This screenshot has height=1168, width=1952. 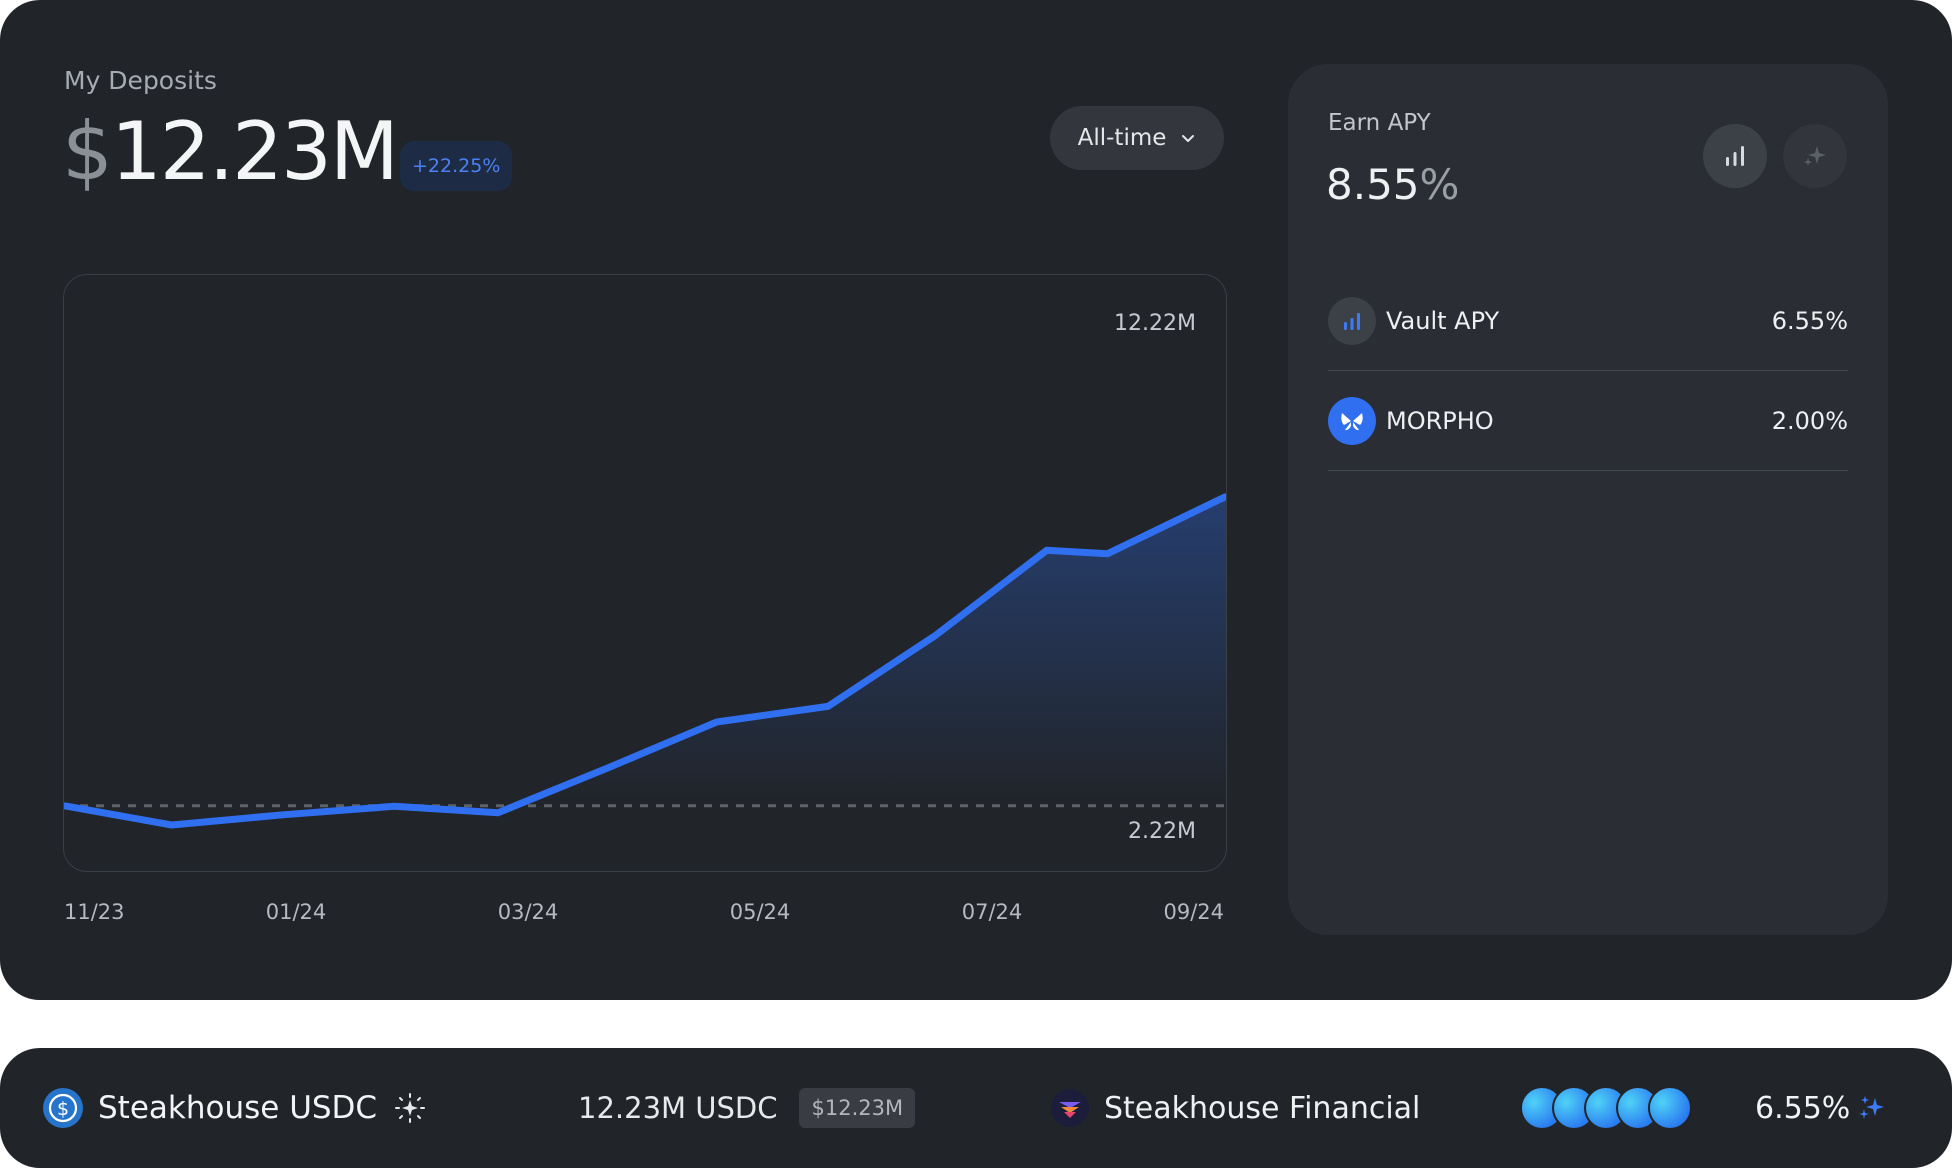 What do you see at coordinates (528, 912) in the screenshot?
I see `x-tick-label: 03/24` at bounding box center [528, 912].